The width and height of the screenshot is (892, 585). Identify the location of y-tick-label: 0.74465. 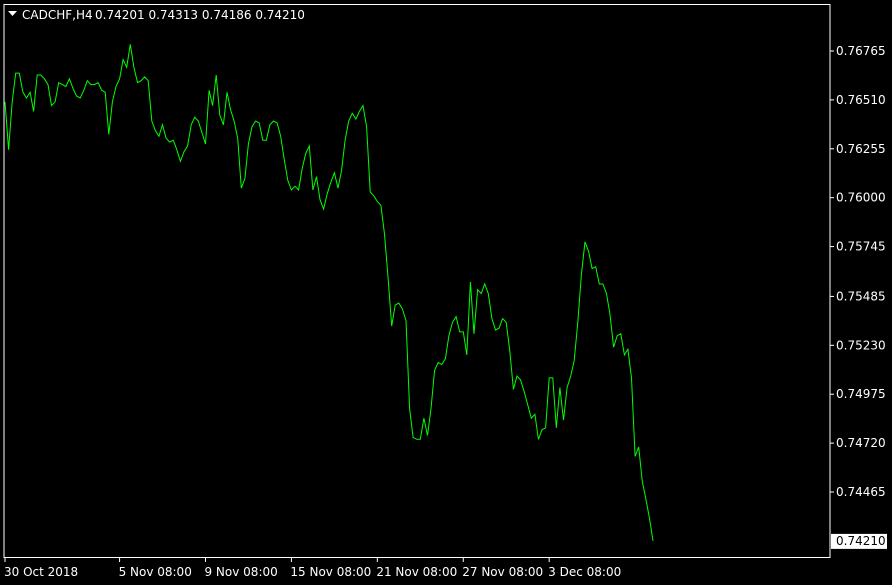
(861, 492).